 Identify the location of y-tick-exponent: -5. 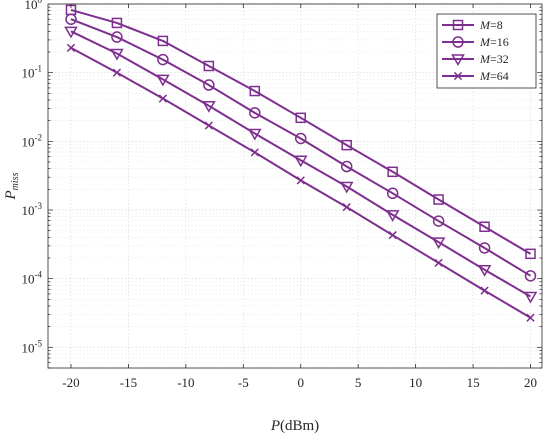
(39, 343).